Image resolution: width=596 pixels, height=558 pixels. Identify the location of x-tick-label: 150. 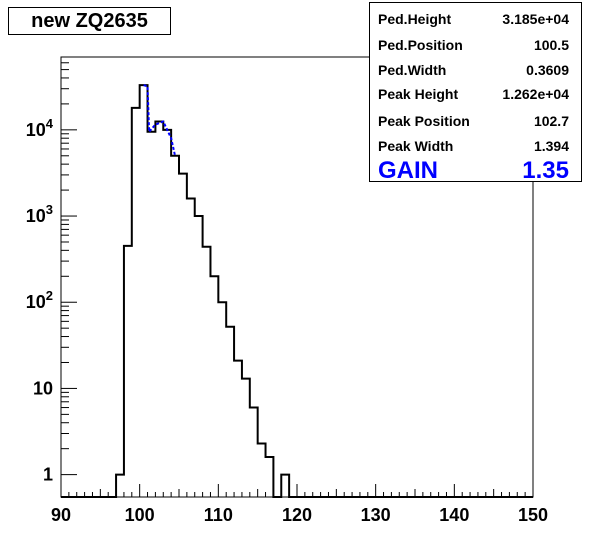
(533, 515).